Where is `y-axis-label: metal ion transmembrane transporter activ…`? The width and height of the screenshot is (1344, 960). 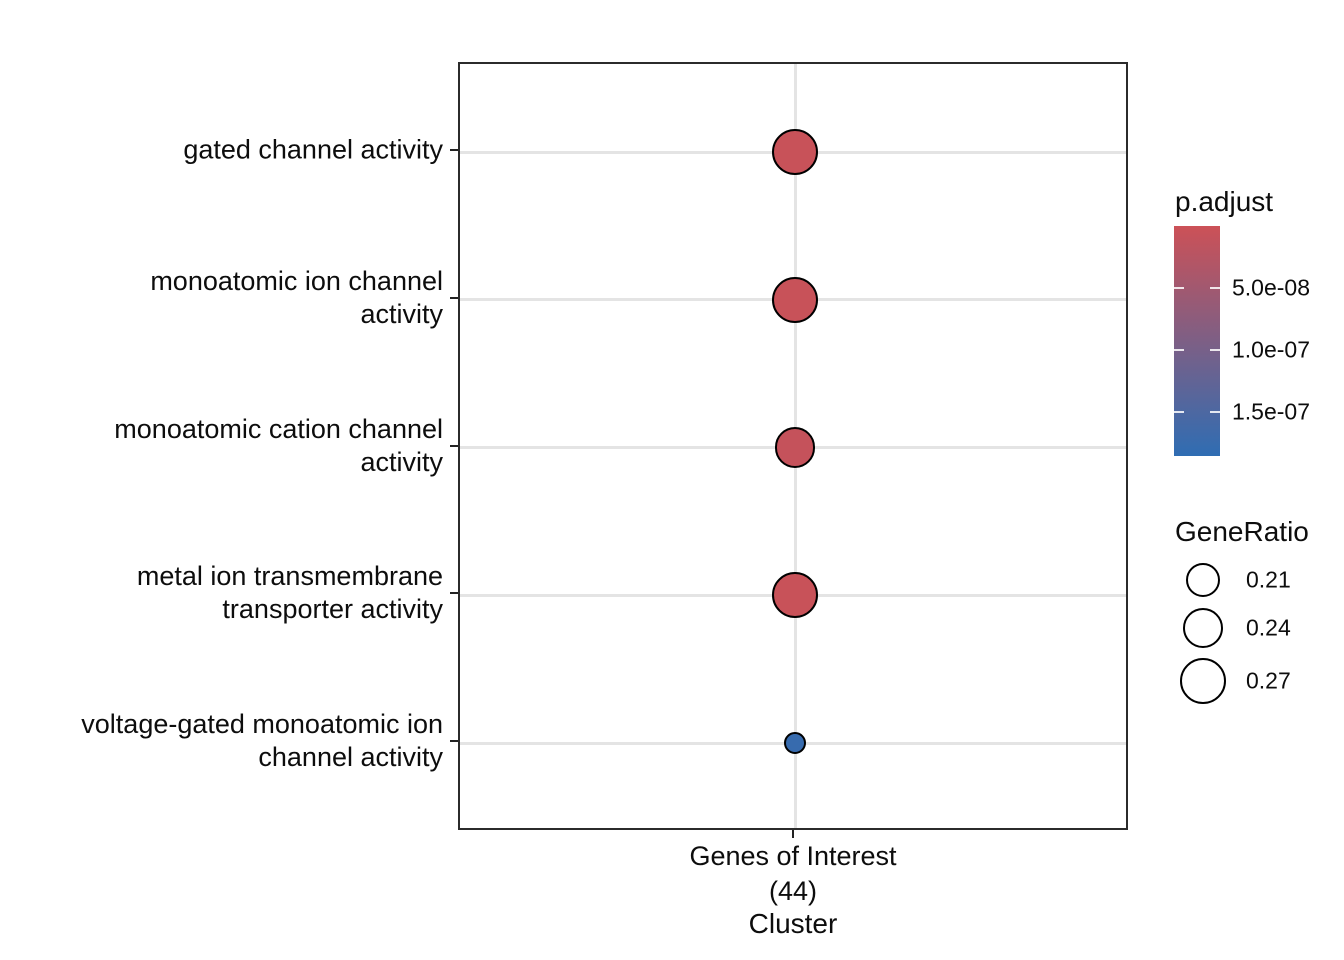
y-axis-label: metal ion transmembrane transporter activ… is located at coordinates (289, 593).